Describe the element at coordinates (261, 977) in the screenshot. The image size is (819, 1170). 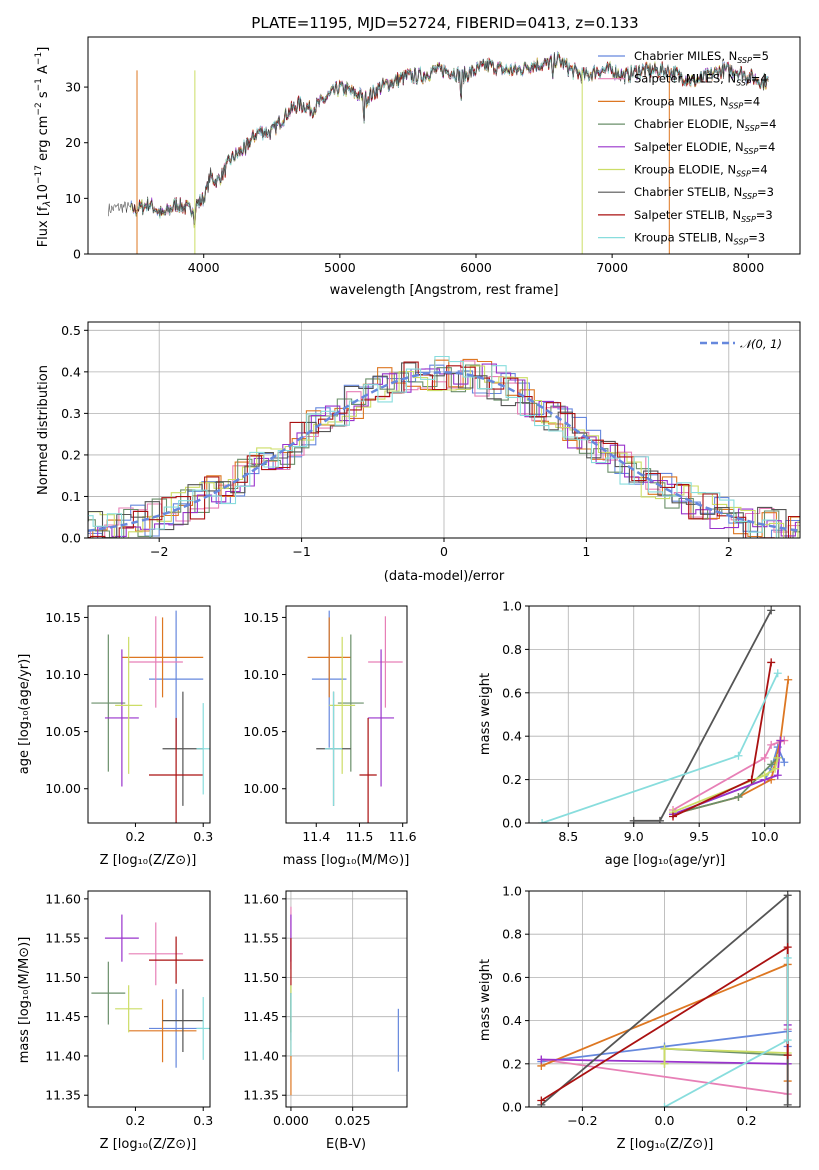
I see `y-tick-label: 11.50` at that location.